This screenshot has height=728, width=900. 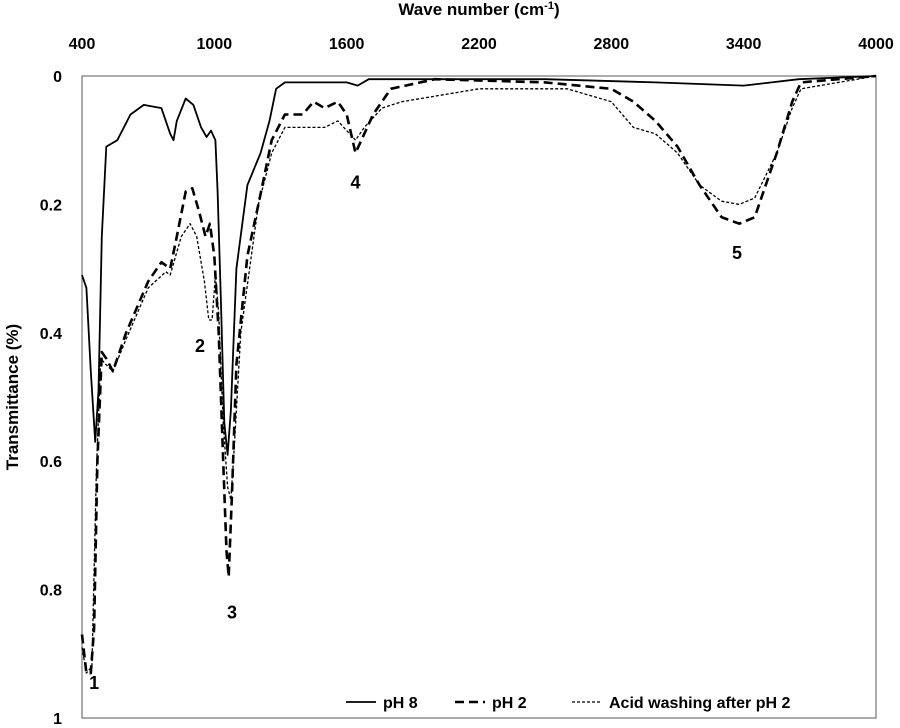 I want to click on x-tick-label: 2800, so click(x=612, y=44).